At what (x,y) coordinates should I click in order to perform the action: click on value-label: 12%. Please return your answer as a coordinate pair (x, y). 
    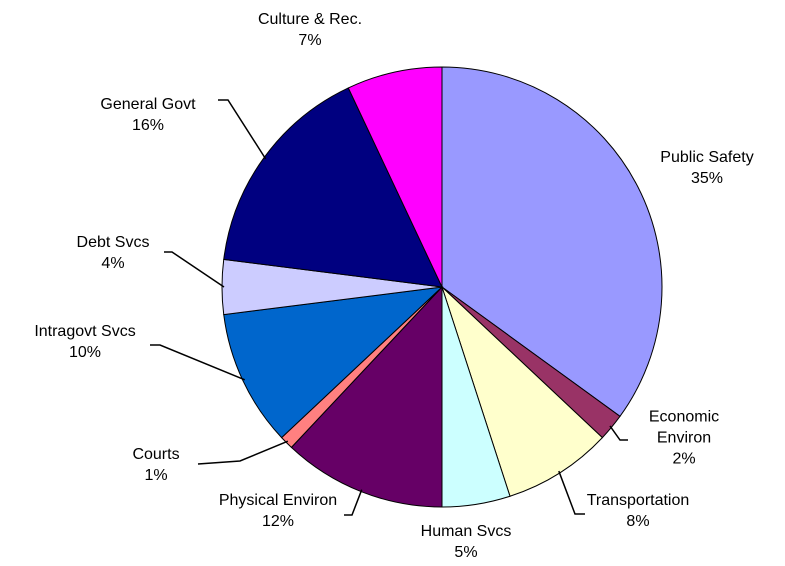
    Looking at the image, I should click on (278, 521).